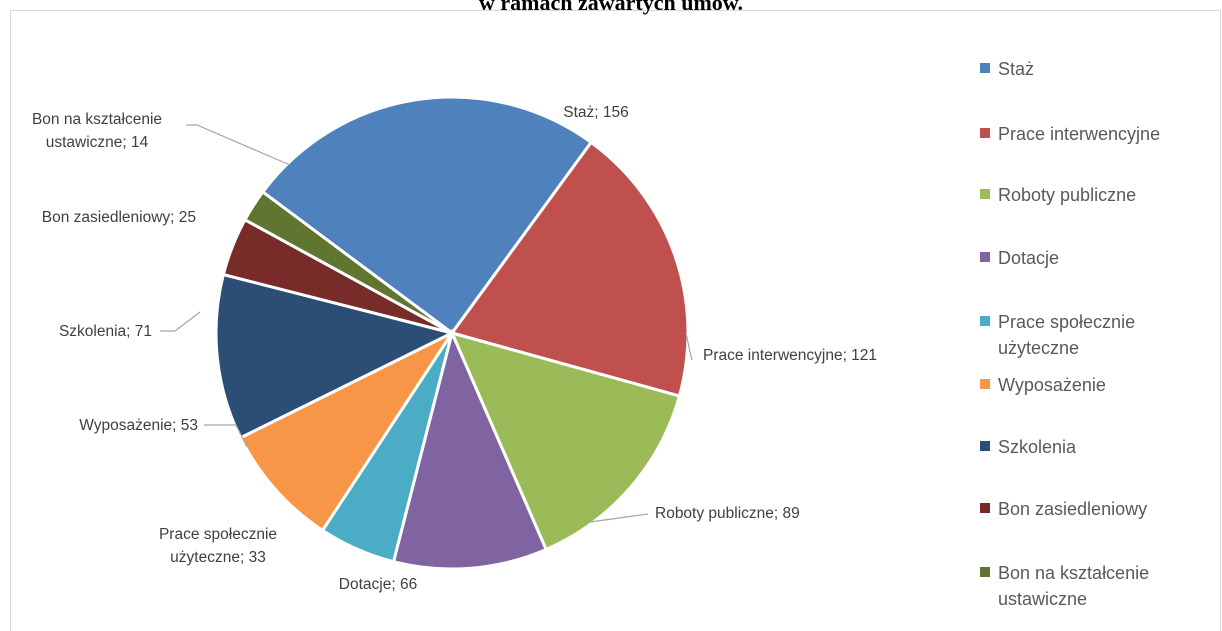 The image size is (1222, 631). Describe the element at coordinates (1016, 69) in the screenshot. I see `legend-label: Staż` at that location.